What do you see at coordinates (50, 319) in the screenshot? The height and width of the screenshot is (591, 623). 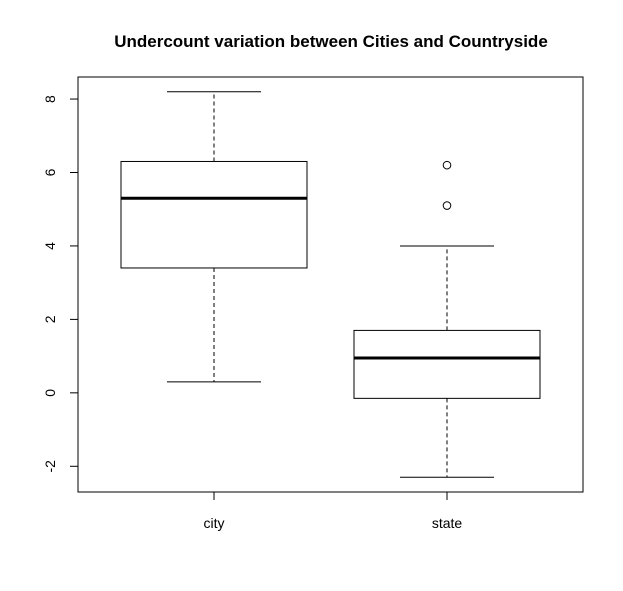 I see `y-tick-label: 2` at bounding box center [50, 319].